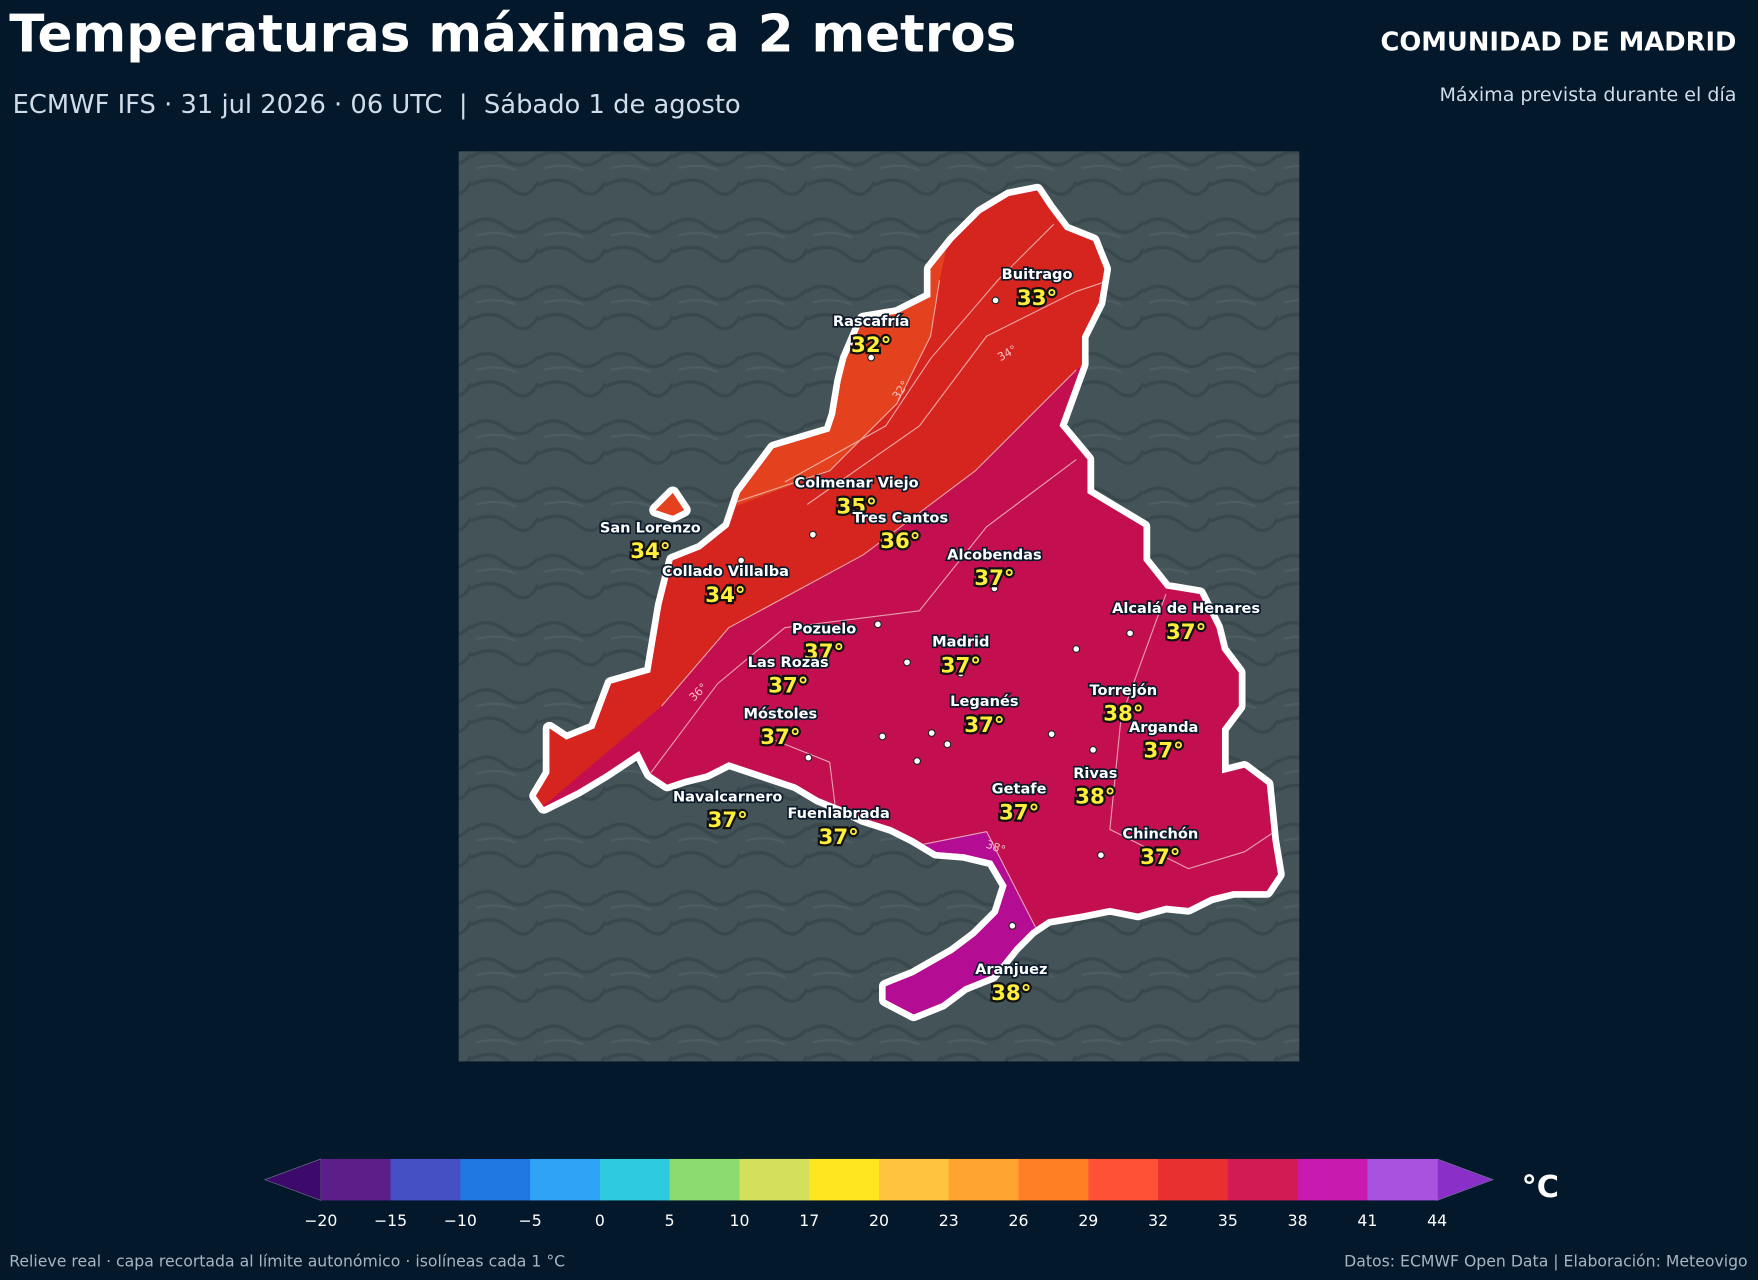 Image resolution: width=1758 pixels, height=1280 pixels. Describe the element at coordinates (1124, 690) in the screenshot. I see `city-name: Torrejón` at that location.